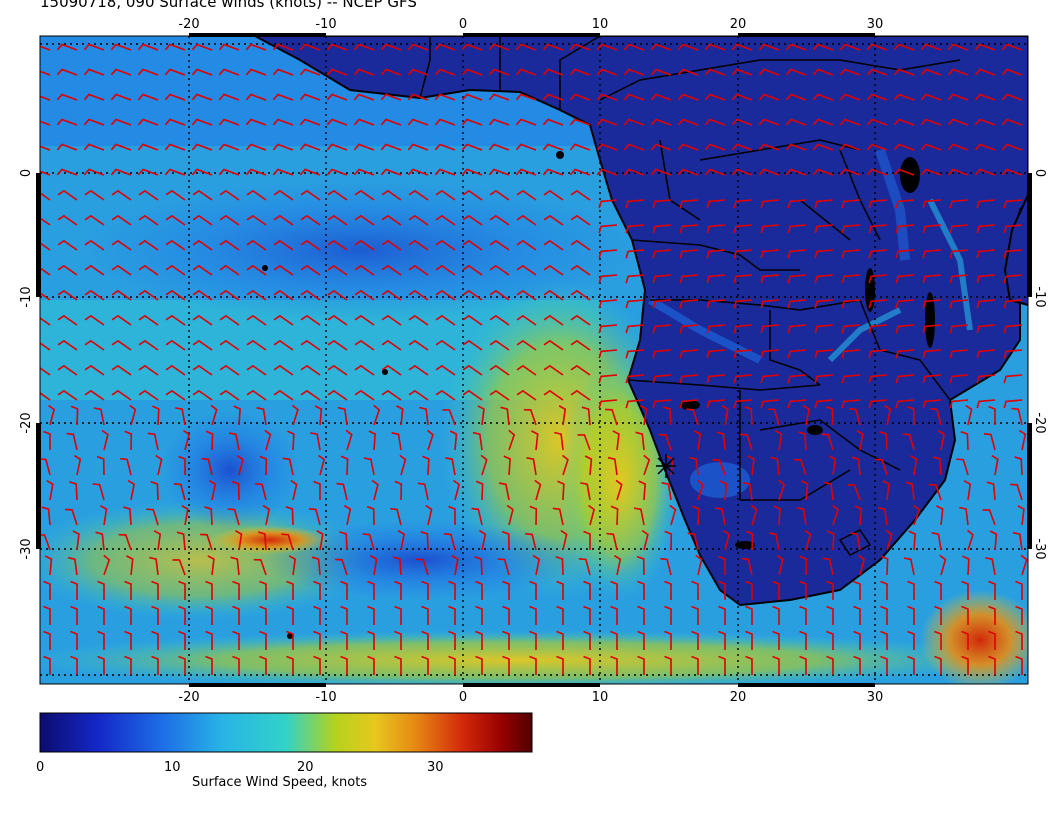 This screenshot has width=1056, height=816. Describe the element at coordinates (26, 364) in the screenshot. I see `left-lat-ticks: 0 -10 -20 -30` at that location.